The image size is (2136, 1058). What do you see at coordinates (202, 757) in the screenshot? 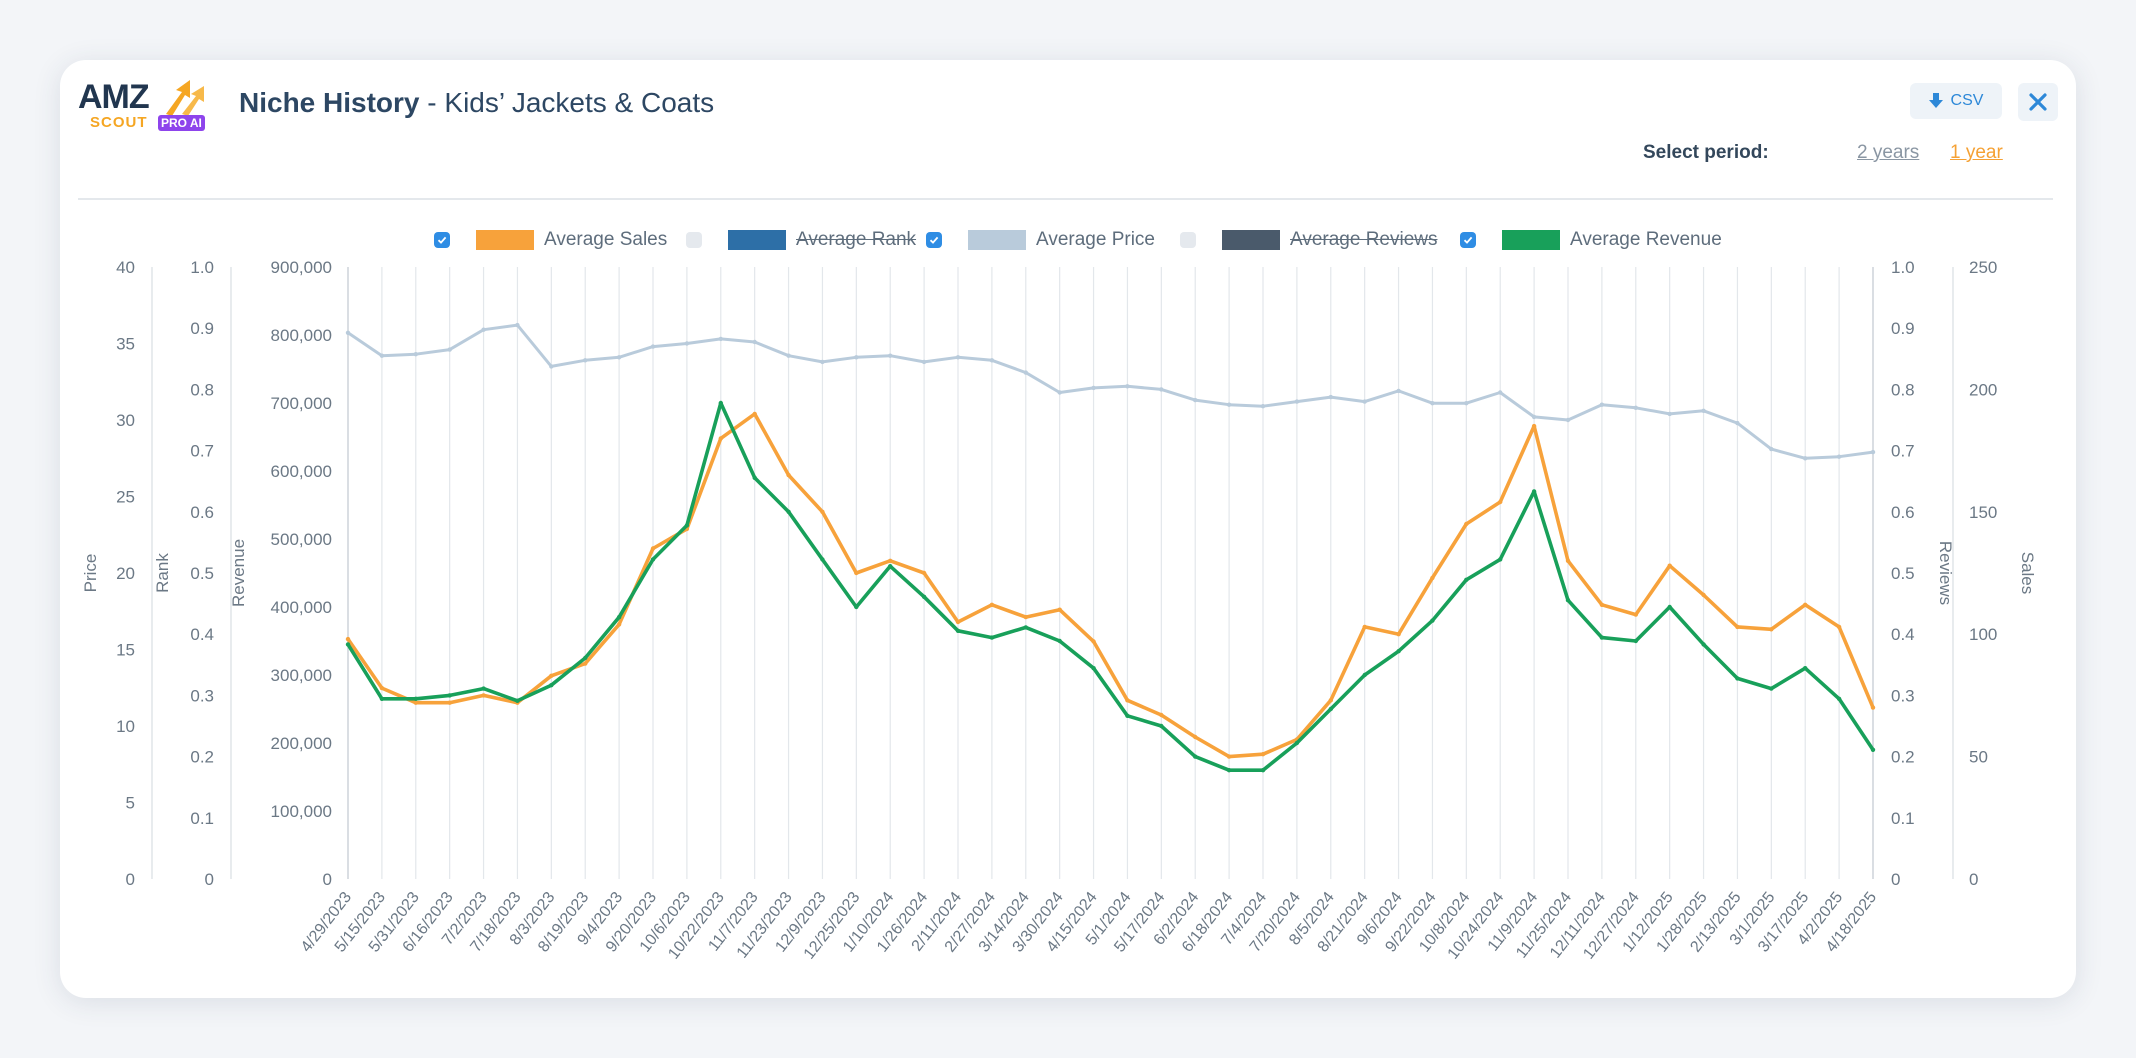
I see `rank-tick-label: 0.2` at bounding box center [202, 757].